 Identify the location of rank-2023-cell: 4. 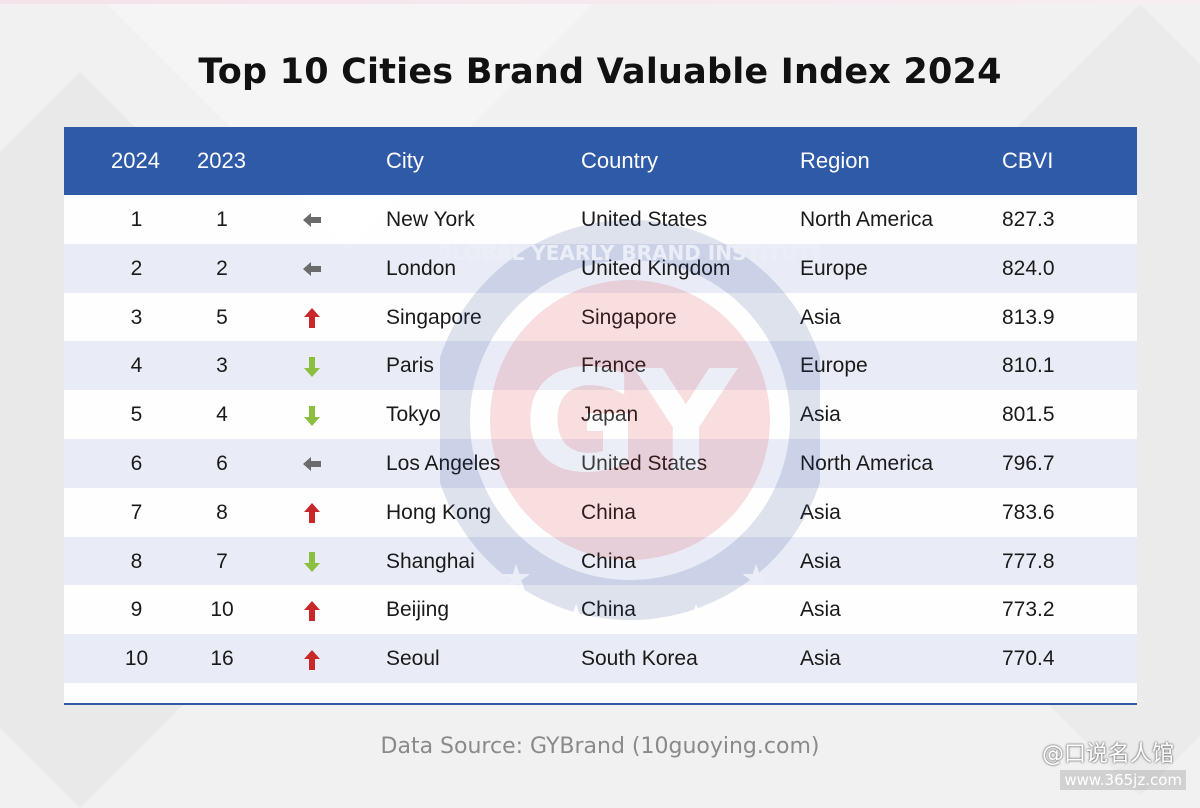
(222, 415).